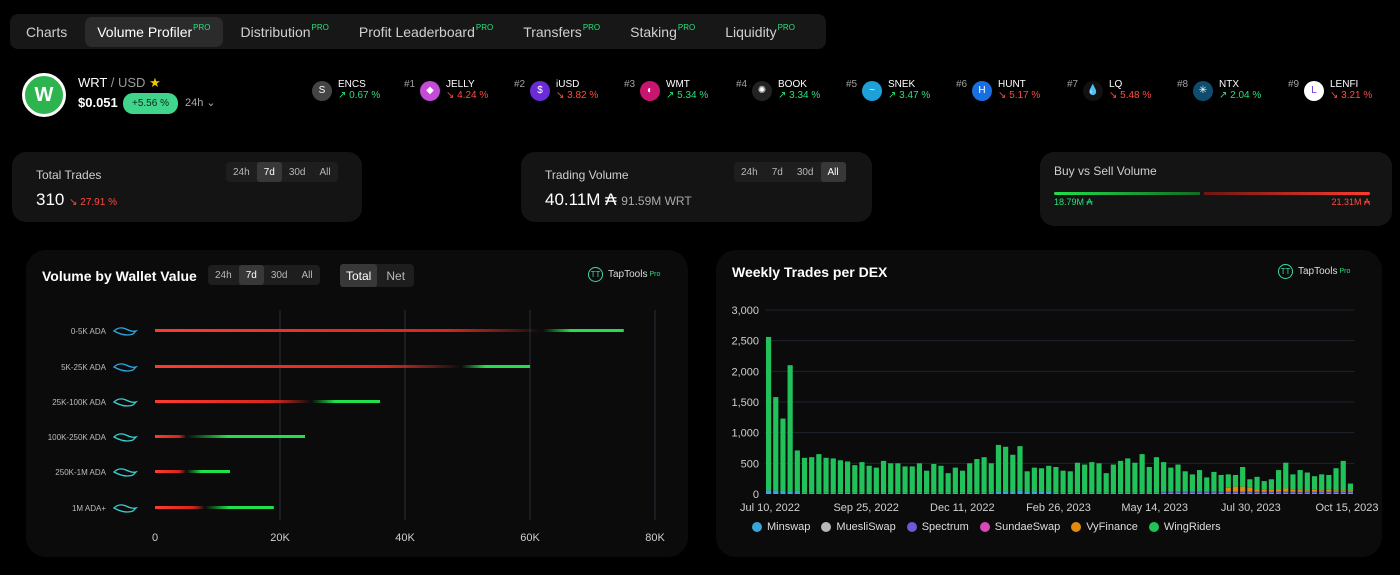 This screenshot has height=575, width=1400. Describe the element at coordinates (540, 90) in the screenshot. I see `iusd-logo-icon: $` at that location.